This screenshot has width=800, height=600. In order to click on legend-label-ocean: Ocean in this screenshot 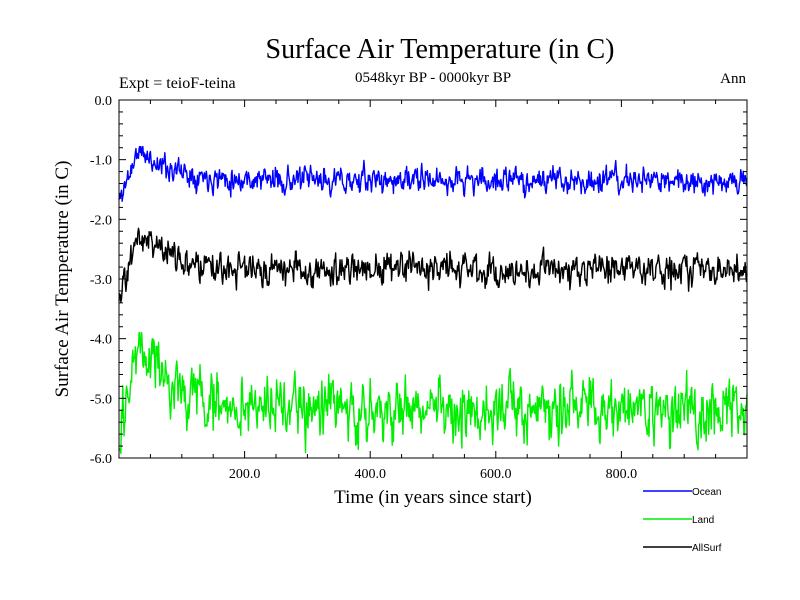, I will do `click(706, 492)`.